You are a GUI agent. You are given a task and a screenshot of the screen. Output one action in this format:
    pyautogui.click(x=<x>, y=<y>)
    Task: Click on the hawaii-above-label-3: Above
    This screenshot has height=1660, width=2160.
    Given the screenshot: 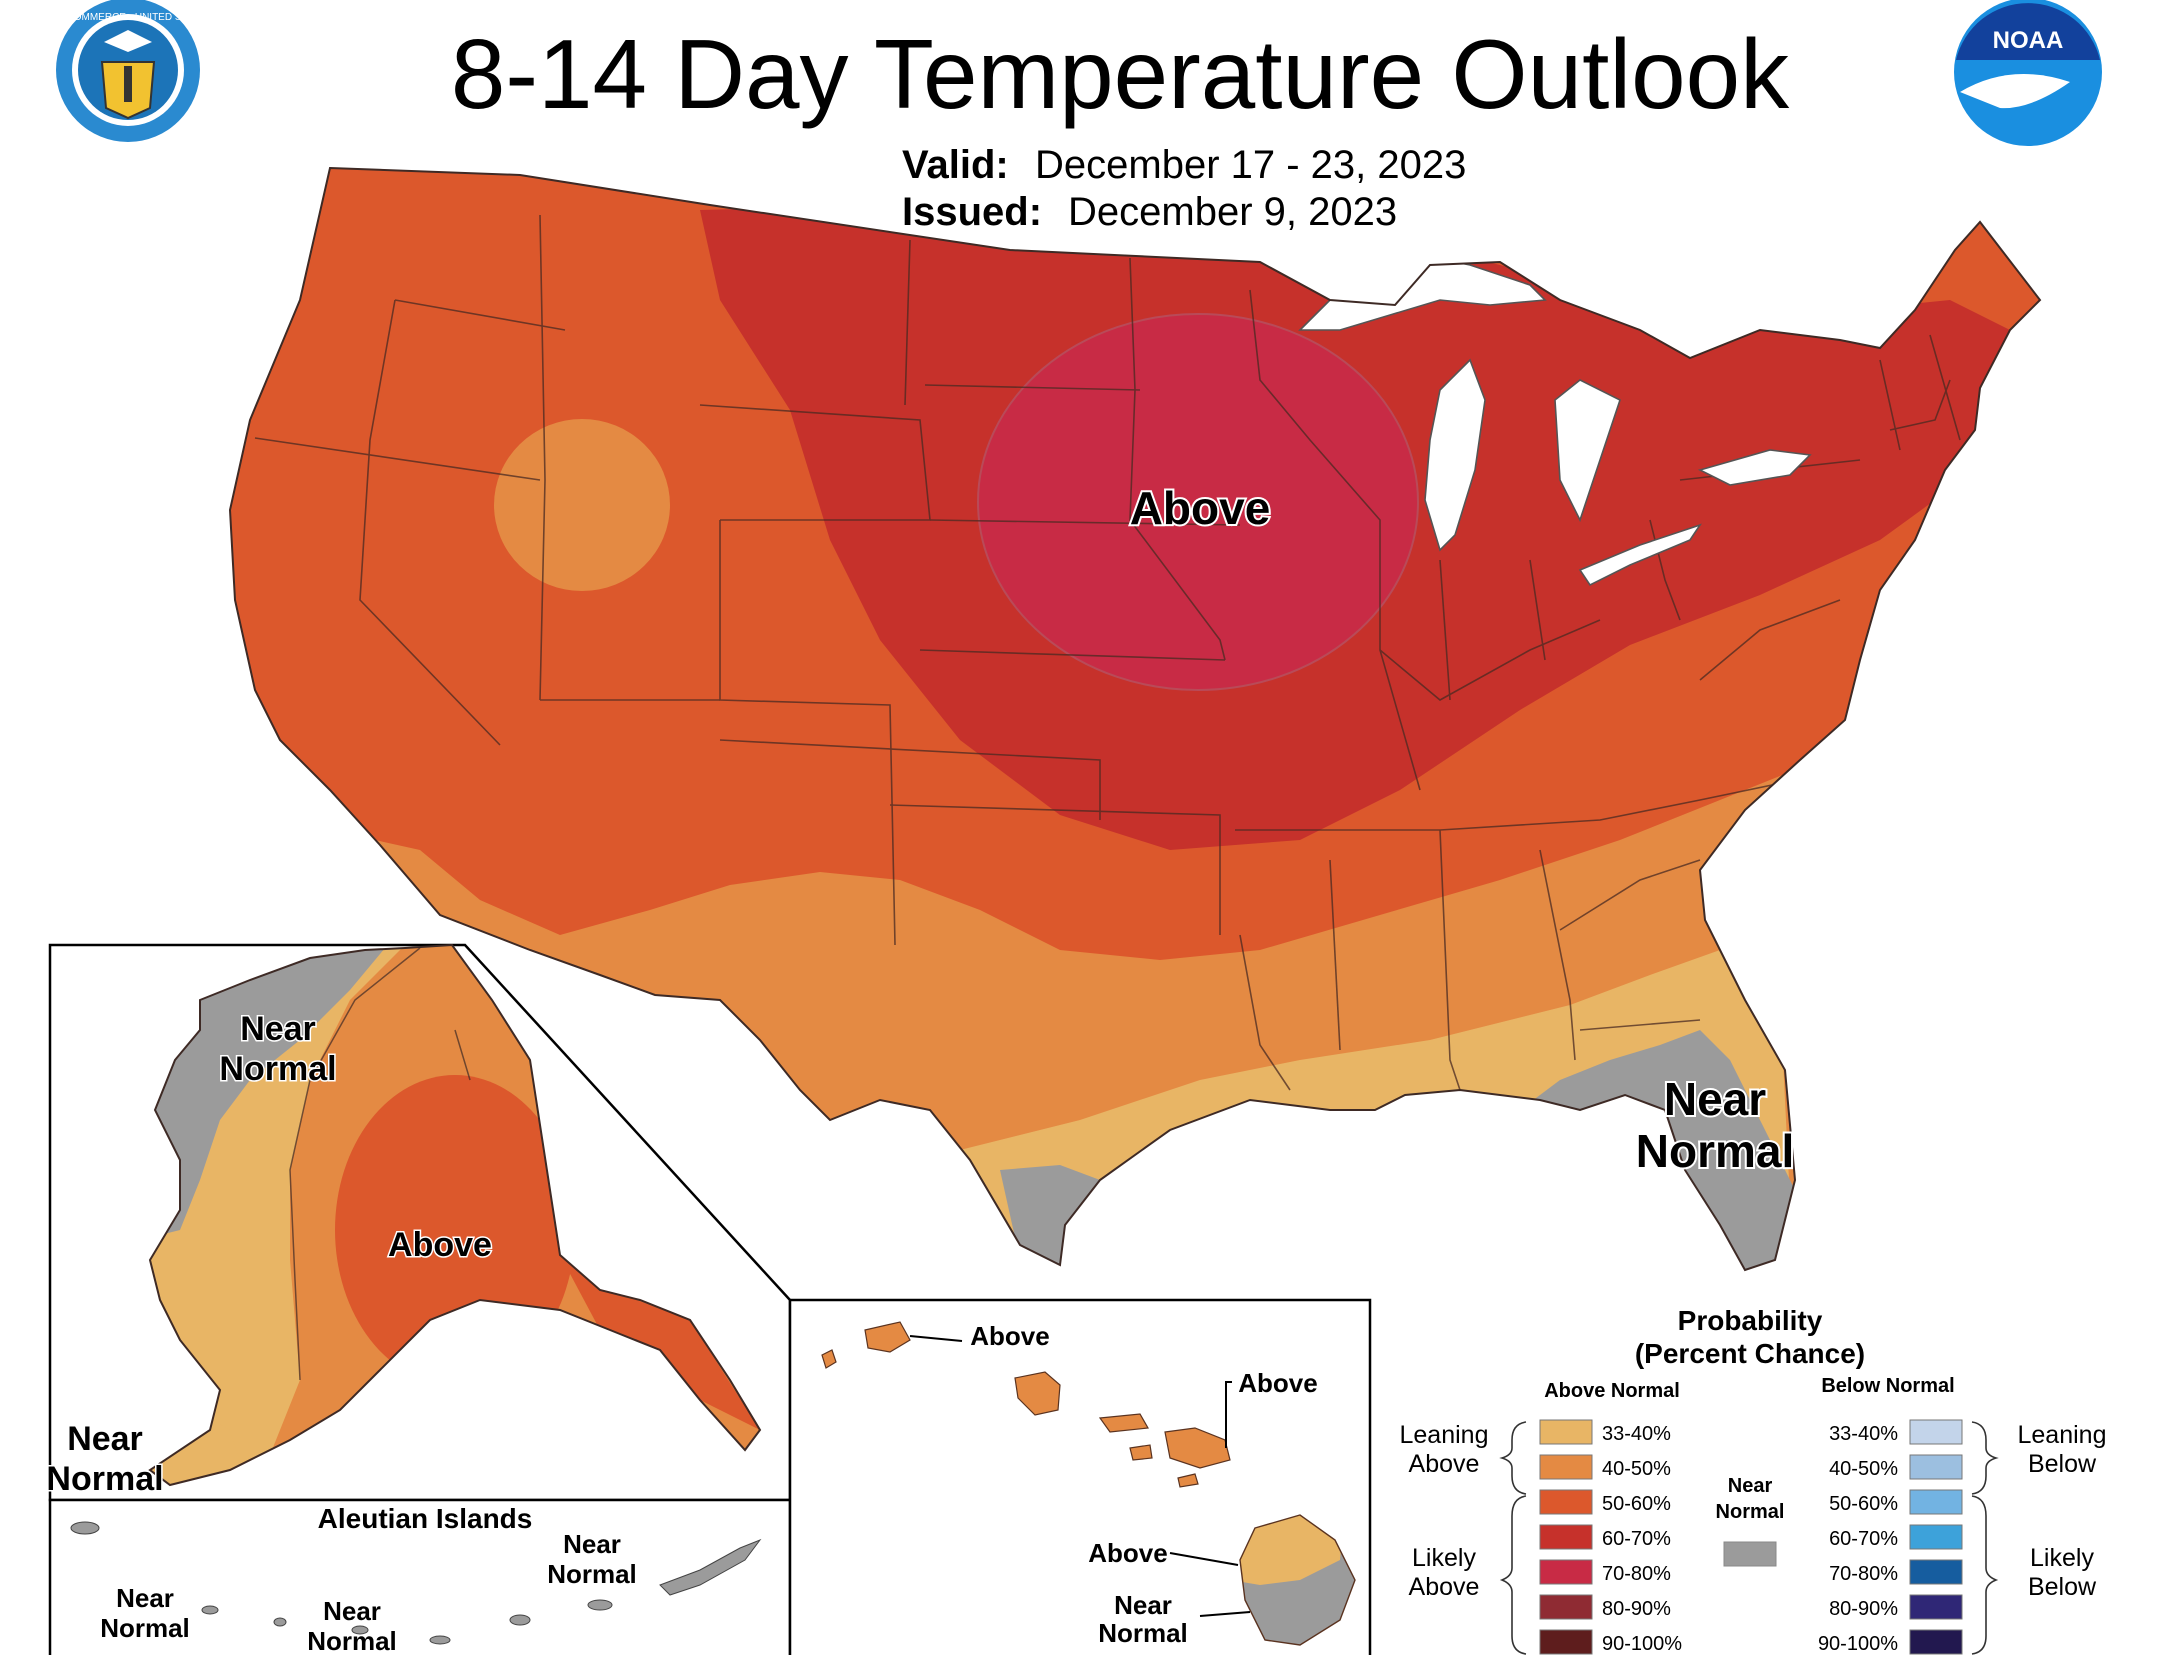 What is the action you would take?
    pyautogui.click(x=1127, y=1553)
    